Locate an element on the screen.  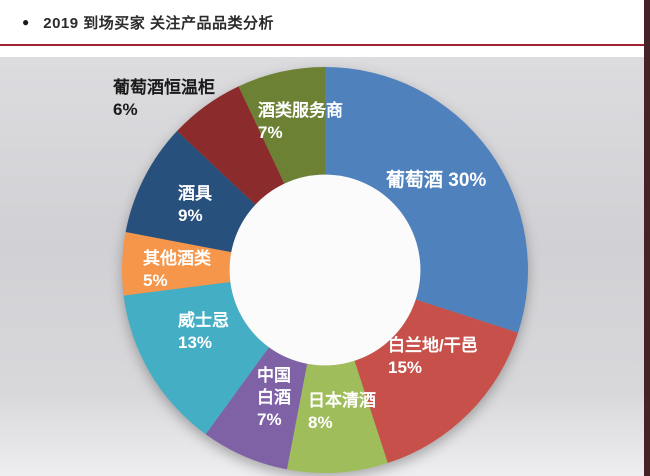
slice-label-5: 其他酒类 5% is located at coordinates (177, 269).